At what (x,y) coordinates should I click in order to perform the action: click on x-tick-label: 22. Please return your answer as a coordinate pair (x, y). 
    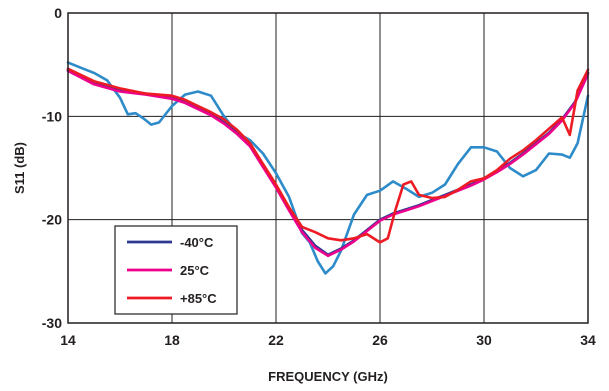
    Looking at the image, I should click on (276, 340).